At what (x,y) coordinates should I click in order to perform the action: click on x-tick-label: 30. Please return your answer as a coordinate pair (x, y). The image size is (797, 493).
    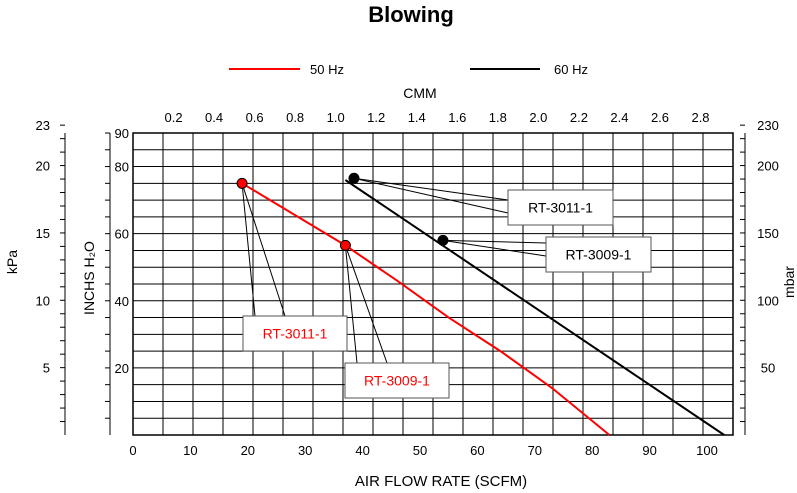
    Looking at the image, I should click on (305, 450).